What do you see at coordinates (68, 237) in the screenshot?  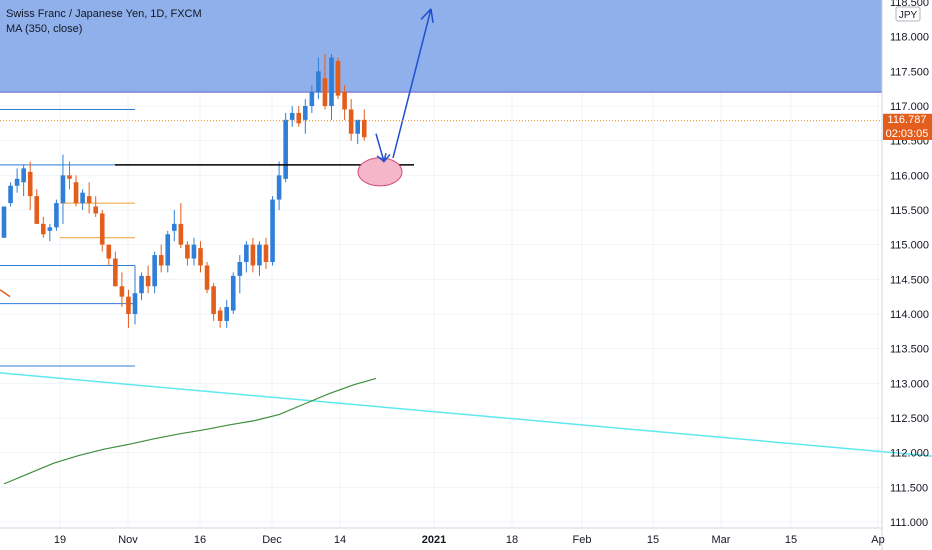 I see `range-boxes` at bounding box center [68, 237].